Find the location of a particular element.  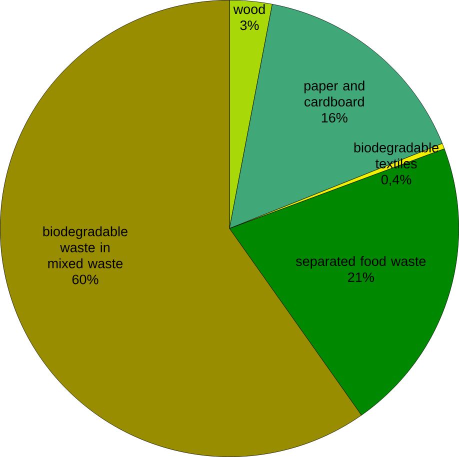

data-label: 16% is located at coordinates (335, 117).